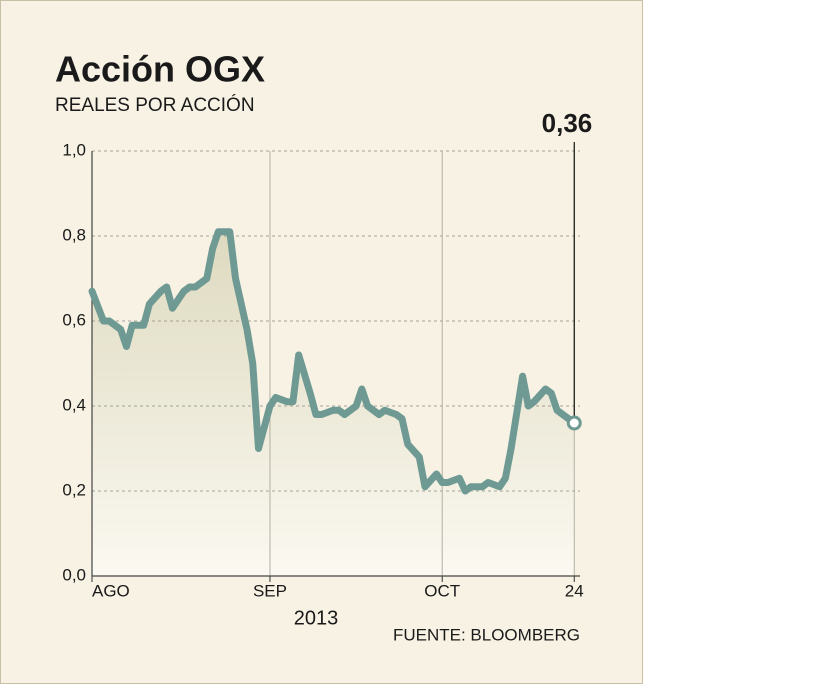 This screenshot has width=822, height=685. I want to click on y-tick-label: 0,4, so click(74, 404).